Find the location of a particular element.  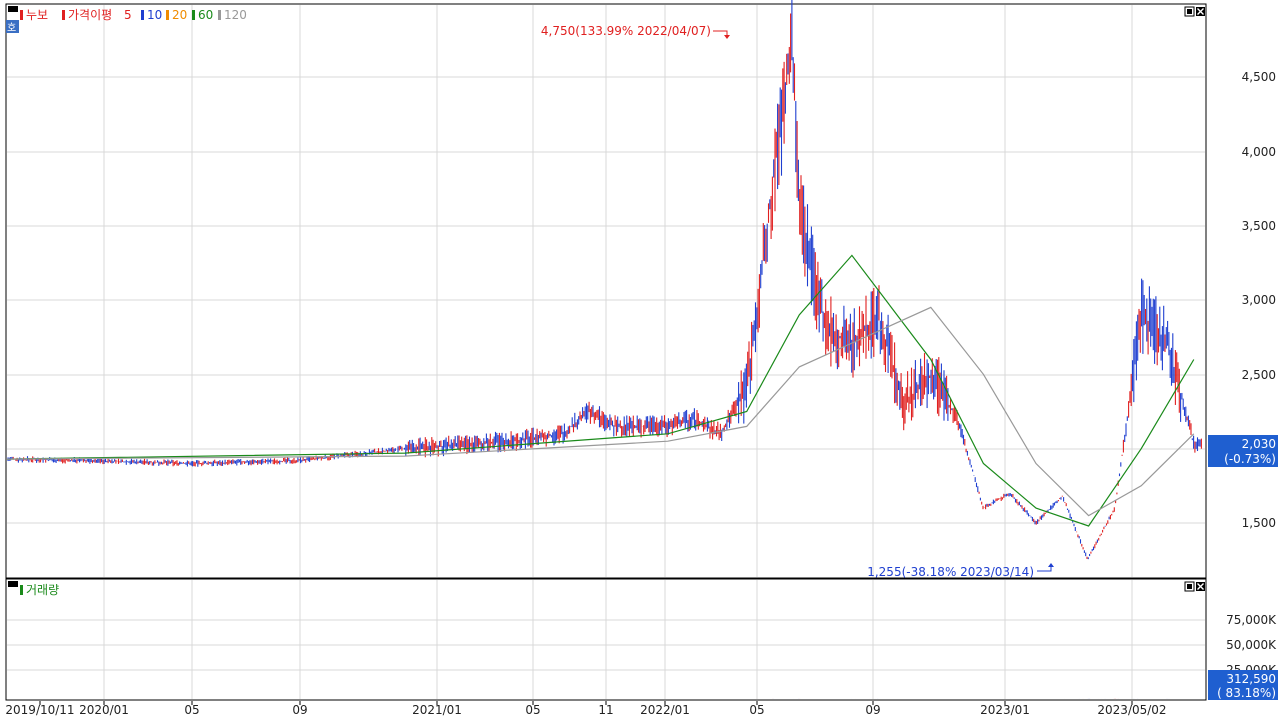

date-tick-label: 2023/05/02 is located at coordinates (1131, 710).